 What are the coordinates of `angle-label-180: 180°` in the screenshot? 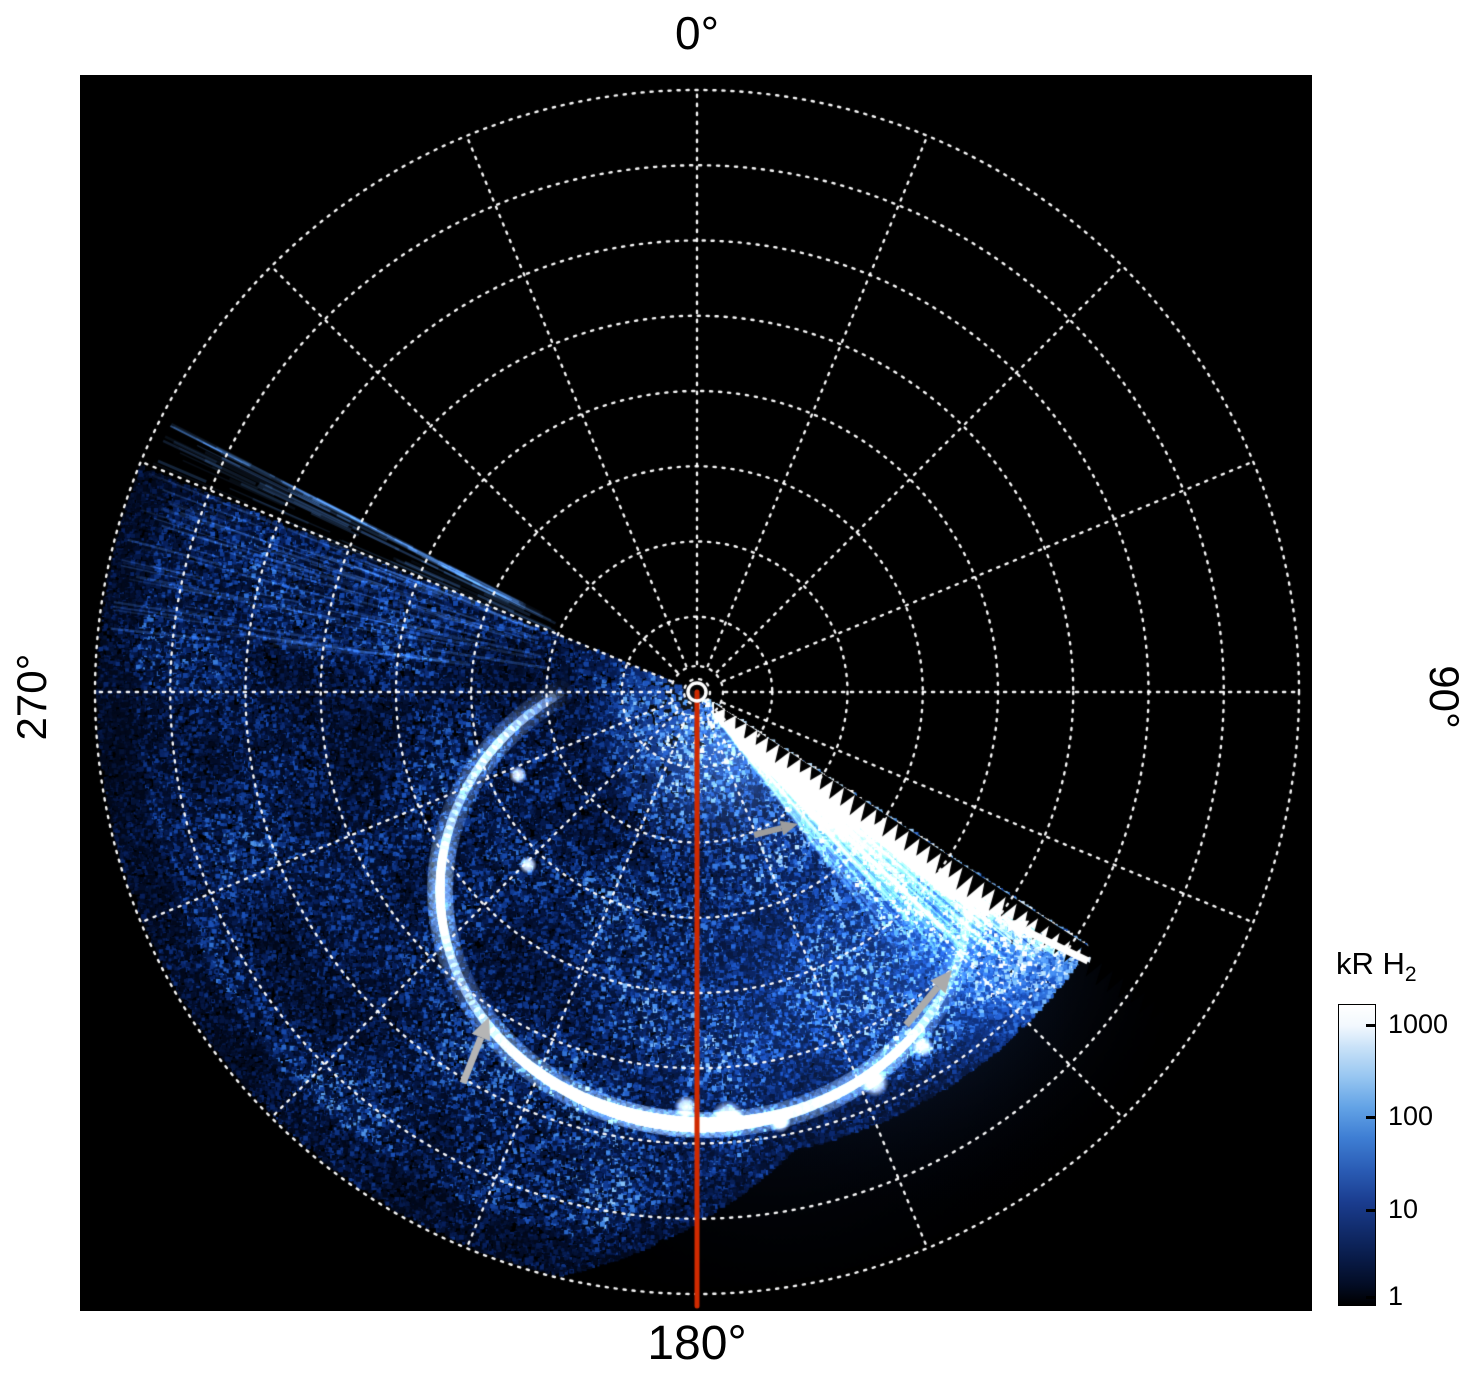 It's located at (697, 1343).